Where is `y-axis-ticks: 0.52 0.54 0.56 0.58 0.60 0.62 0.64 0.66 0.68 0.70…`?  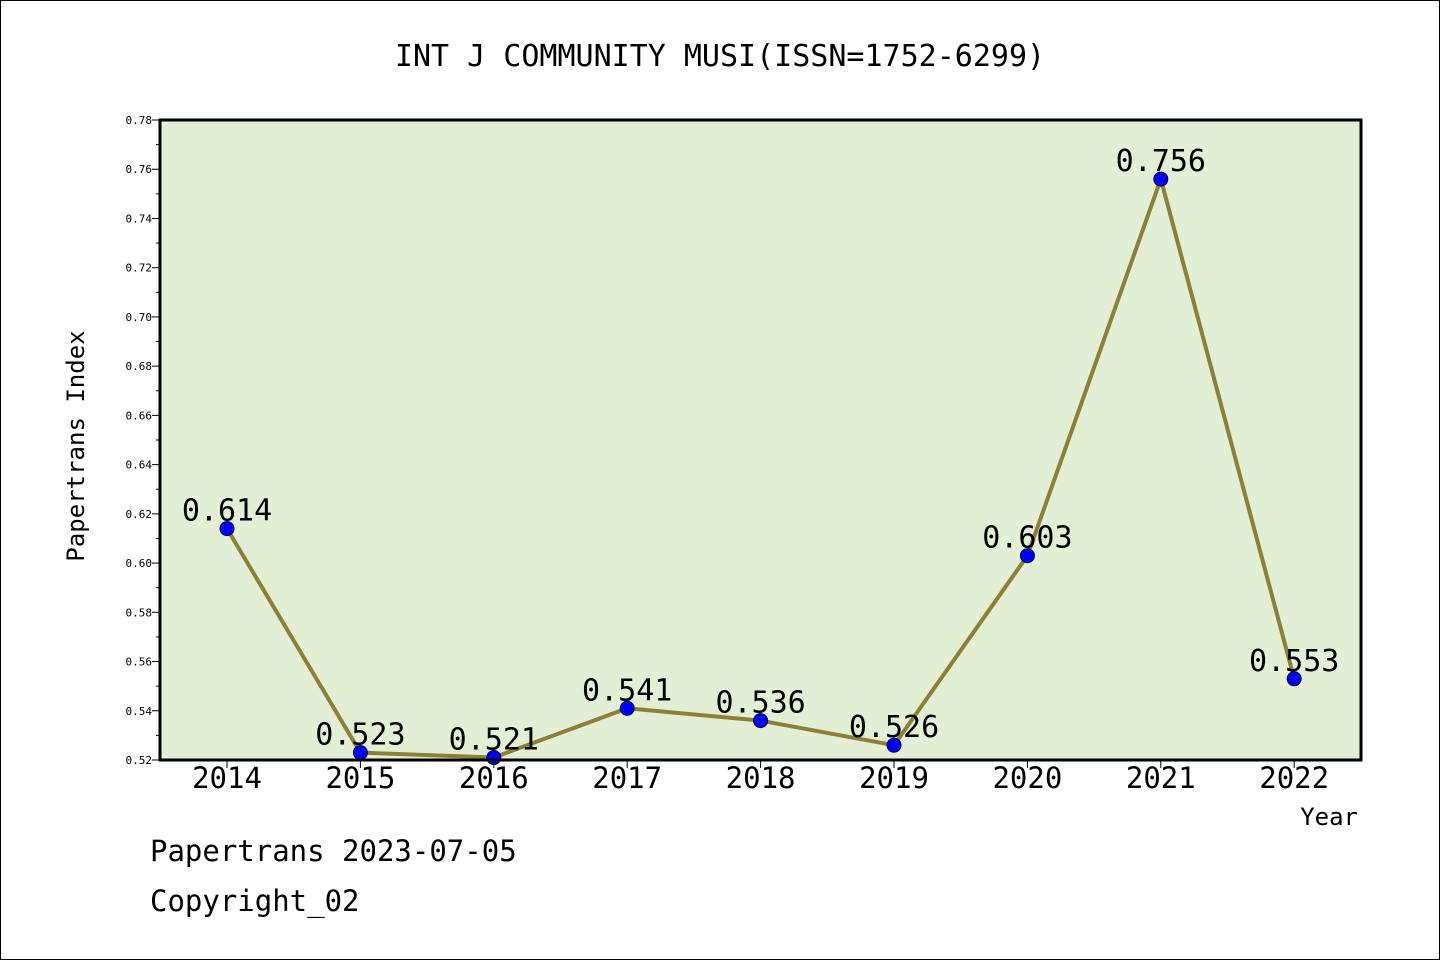
y-axis-ticks: 0.52 0.54 0.56 0.58 0.60 0.62 0.64 0.66 0.68 0.70… is located at coordinates (143, 440).